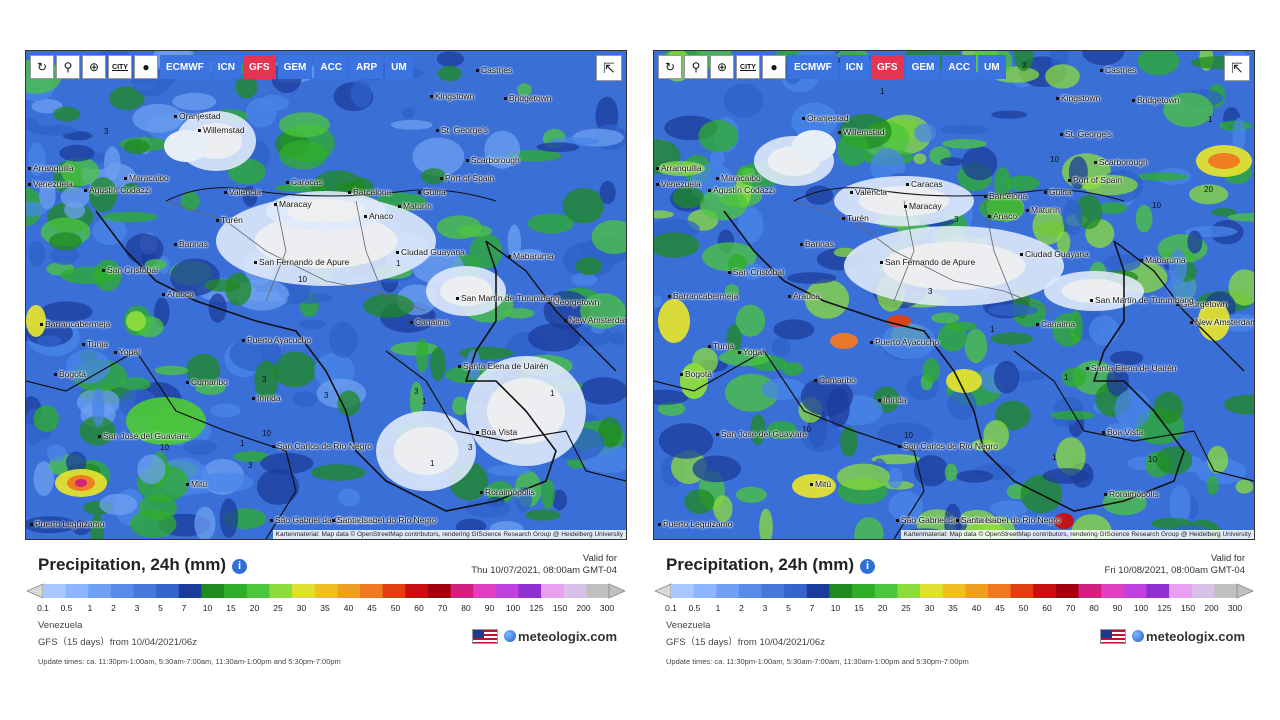  What do you see at coordinates (721, 346) in the screenshot?
I see `city-label: Tunja` at bounding box center [721, 346].